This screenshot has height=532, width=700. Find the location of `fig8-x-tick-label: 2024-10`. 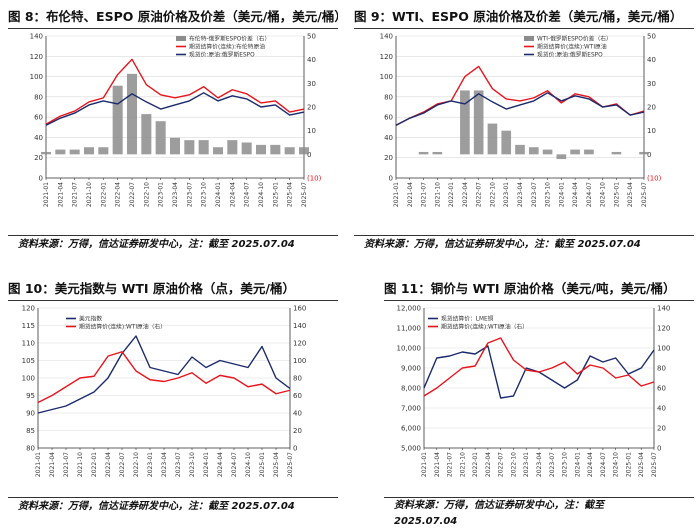

fig8-x-tick-label: 2024-10 is located at coordinates (261, 194).